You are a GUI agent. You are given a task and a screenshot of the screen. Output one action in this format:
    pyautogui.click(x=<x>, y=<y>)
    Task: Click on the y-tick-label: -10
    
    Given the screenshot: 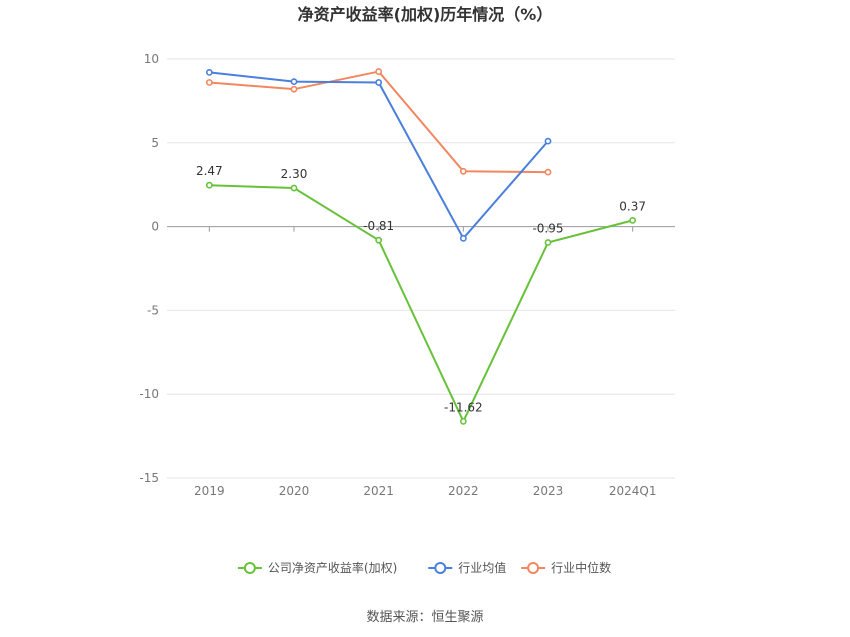 What is the action you would take?
    pyautogui.click(x=149, y=394)
    